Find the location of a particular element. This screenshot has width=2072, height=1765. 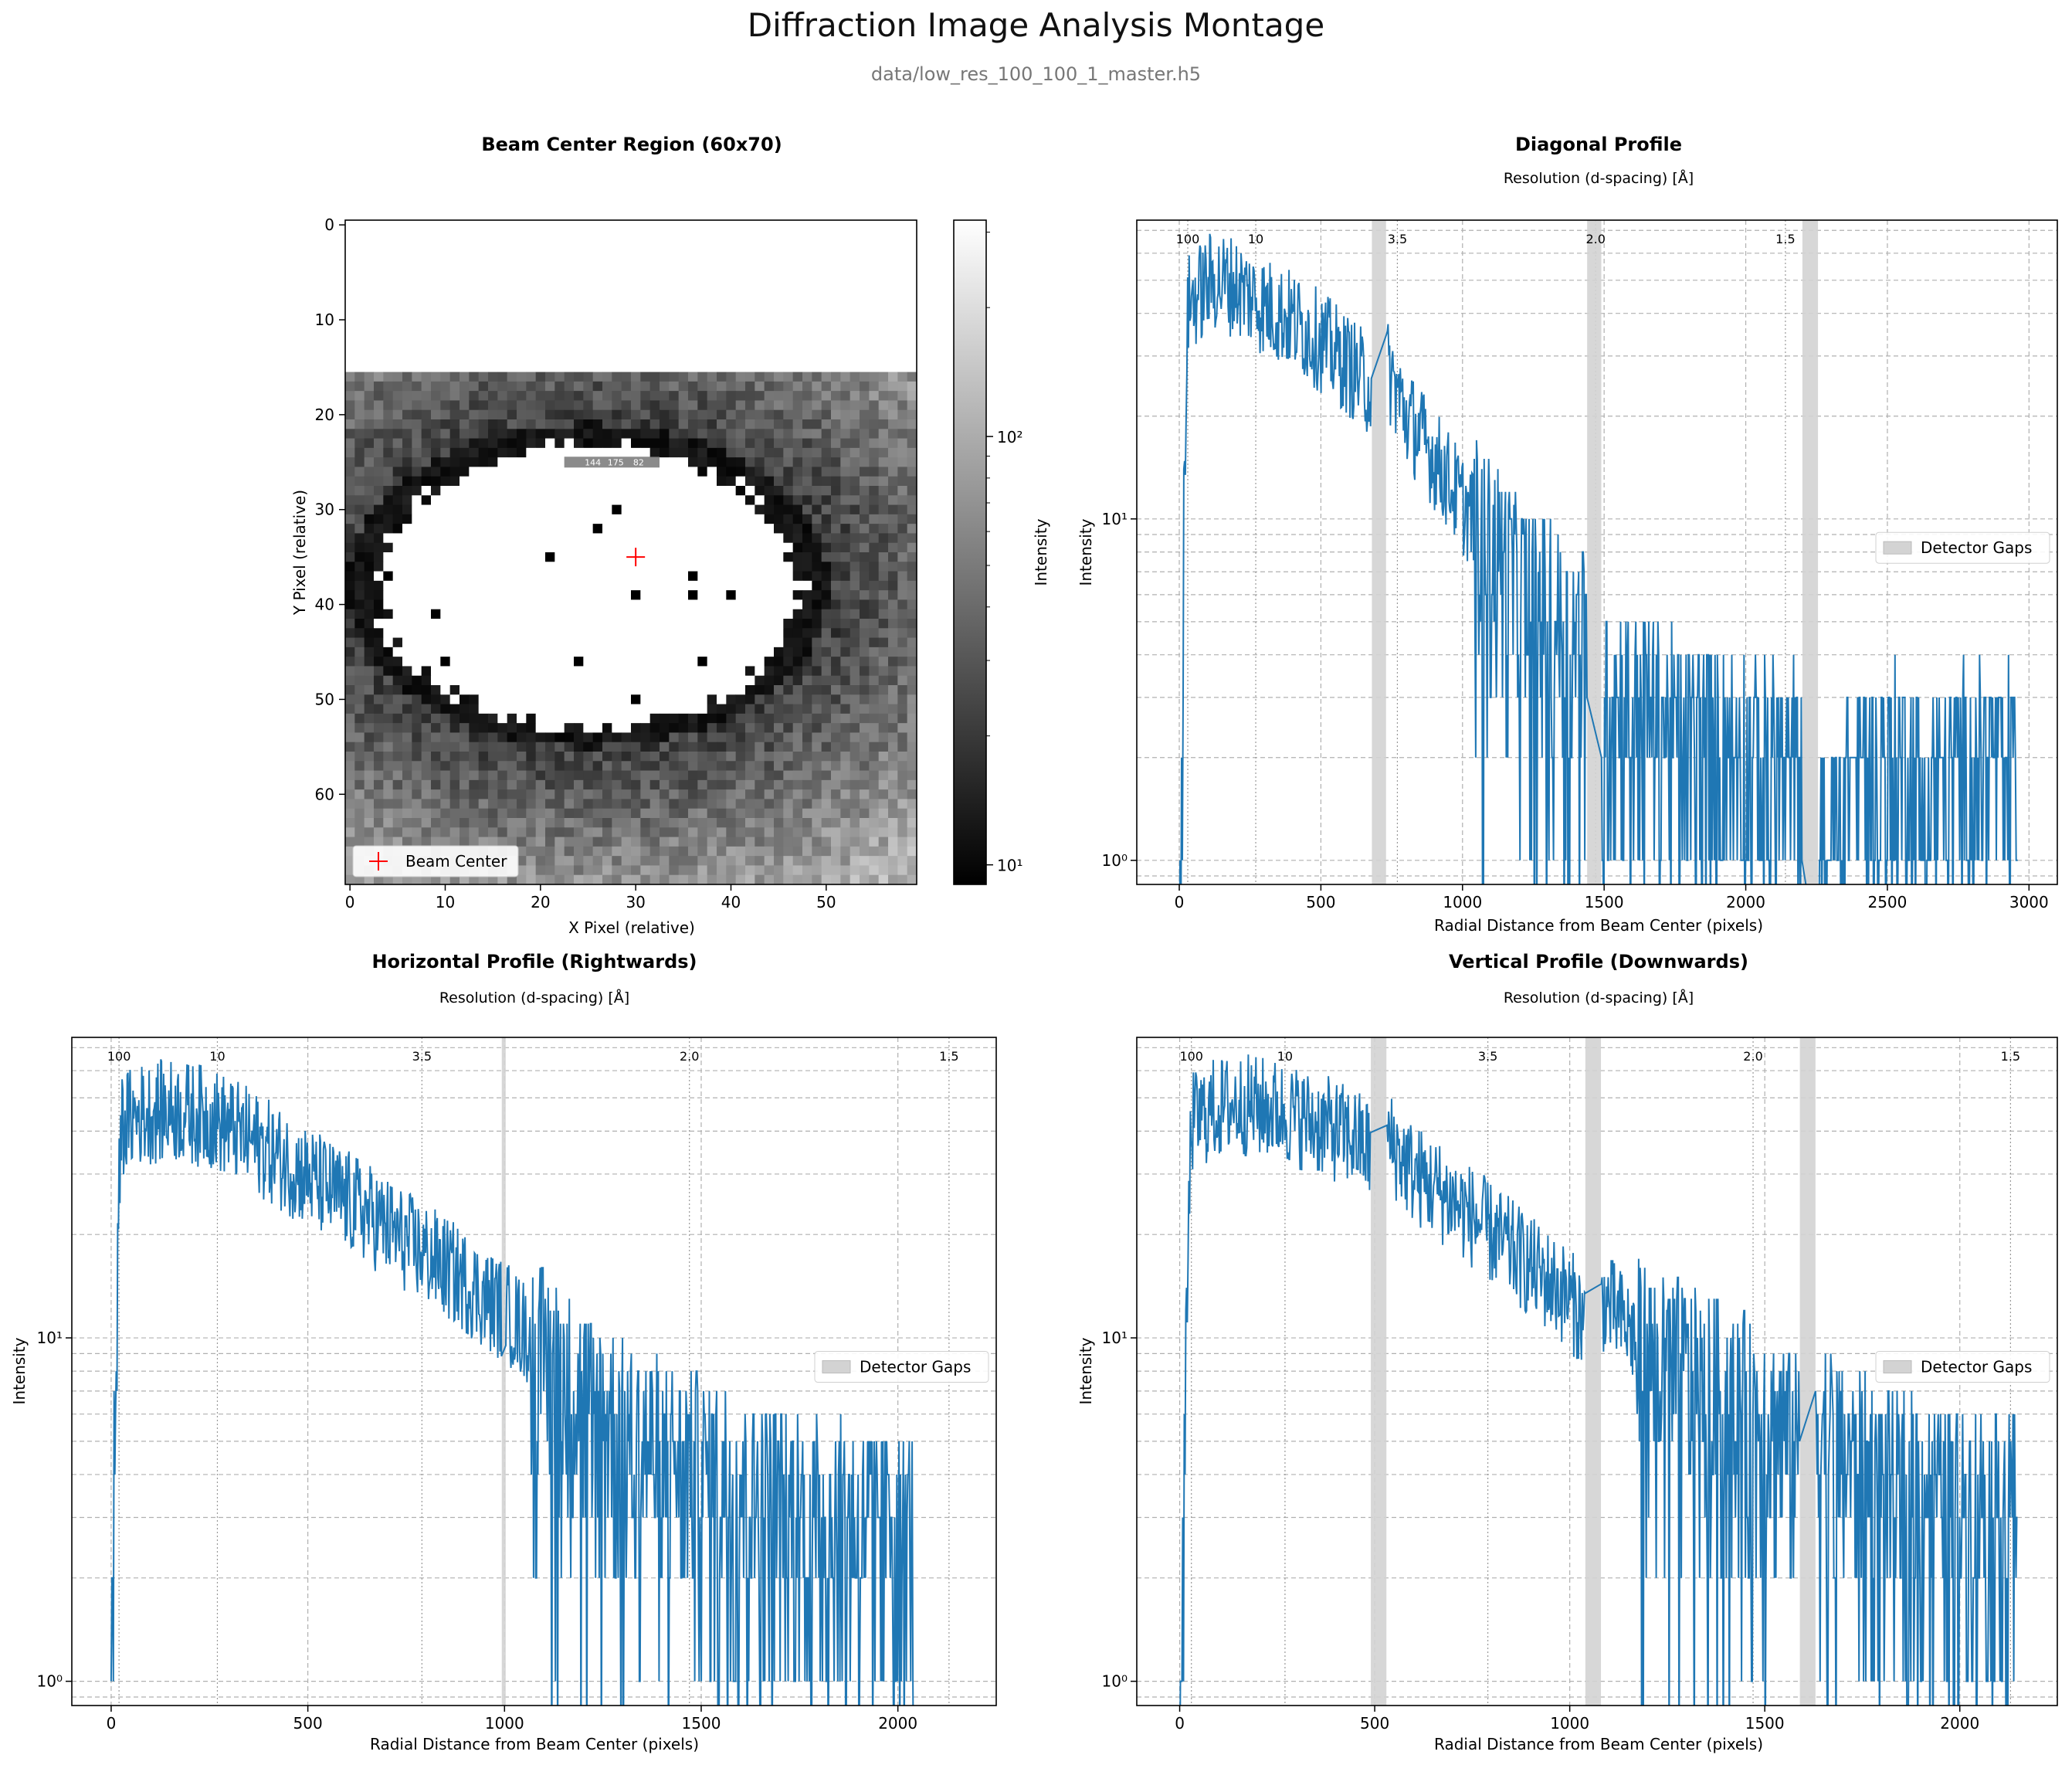

legend-box is located at coordinates (1962, 1367).